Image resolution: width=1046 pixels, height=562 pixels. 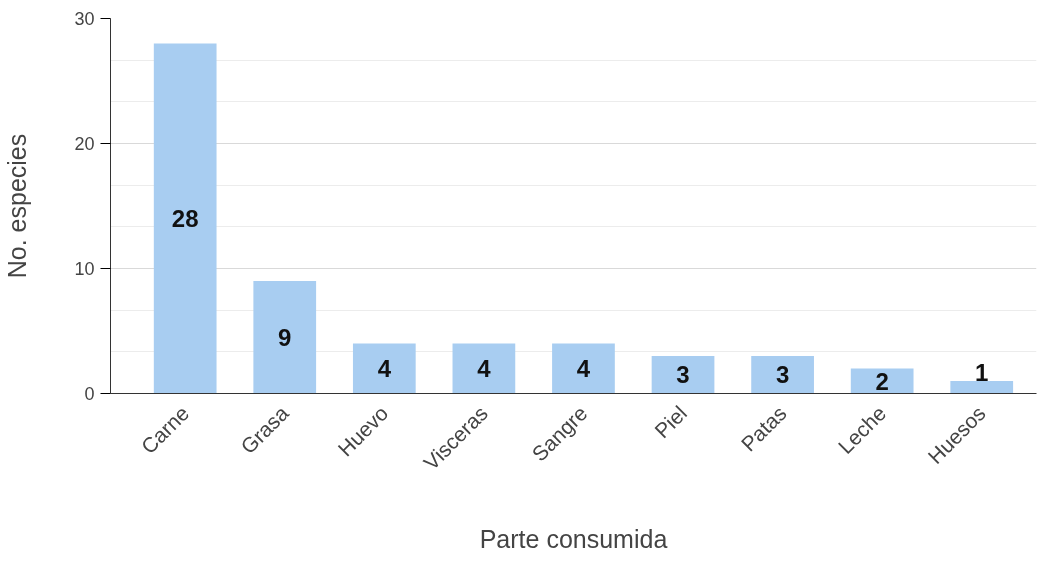 I want to click on data-label: 1, so click(x=982, y=372).